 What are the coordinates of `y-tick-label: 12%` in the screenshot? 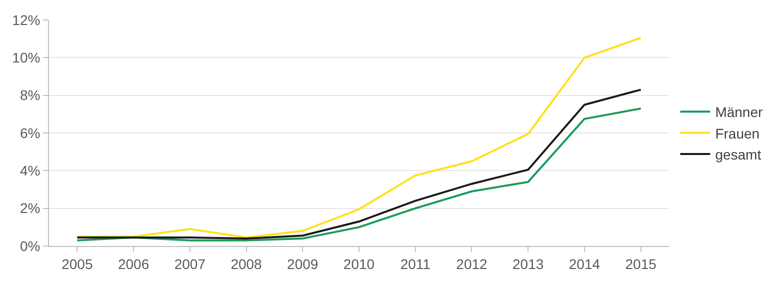 It's located at (26, 20).